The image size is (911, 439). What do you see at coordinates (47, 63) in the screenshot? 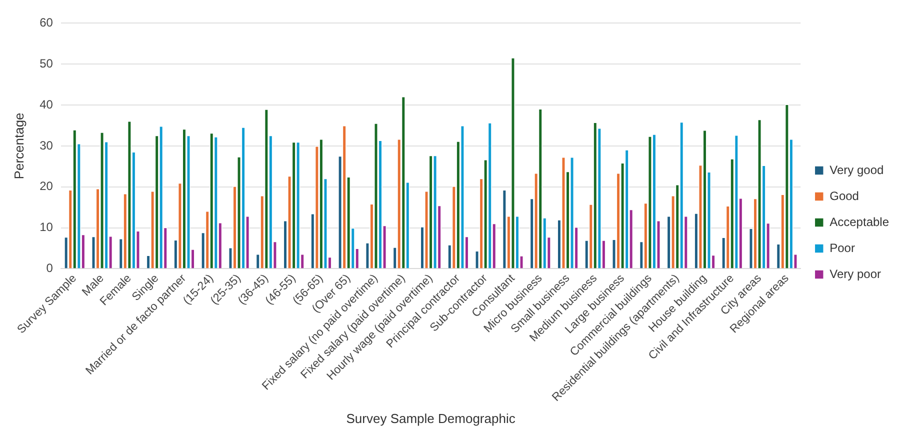
I see `y-tick-label: 50` at bounding box center [47, 63].